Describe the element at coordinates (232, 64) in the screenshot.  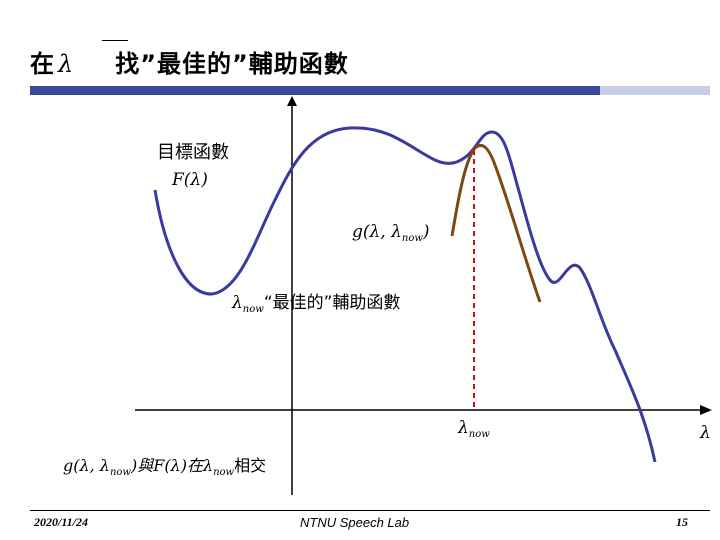
I see `title-rest: 找”最佳的”輔助函數` at that location.